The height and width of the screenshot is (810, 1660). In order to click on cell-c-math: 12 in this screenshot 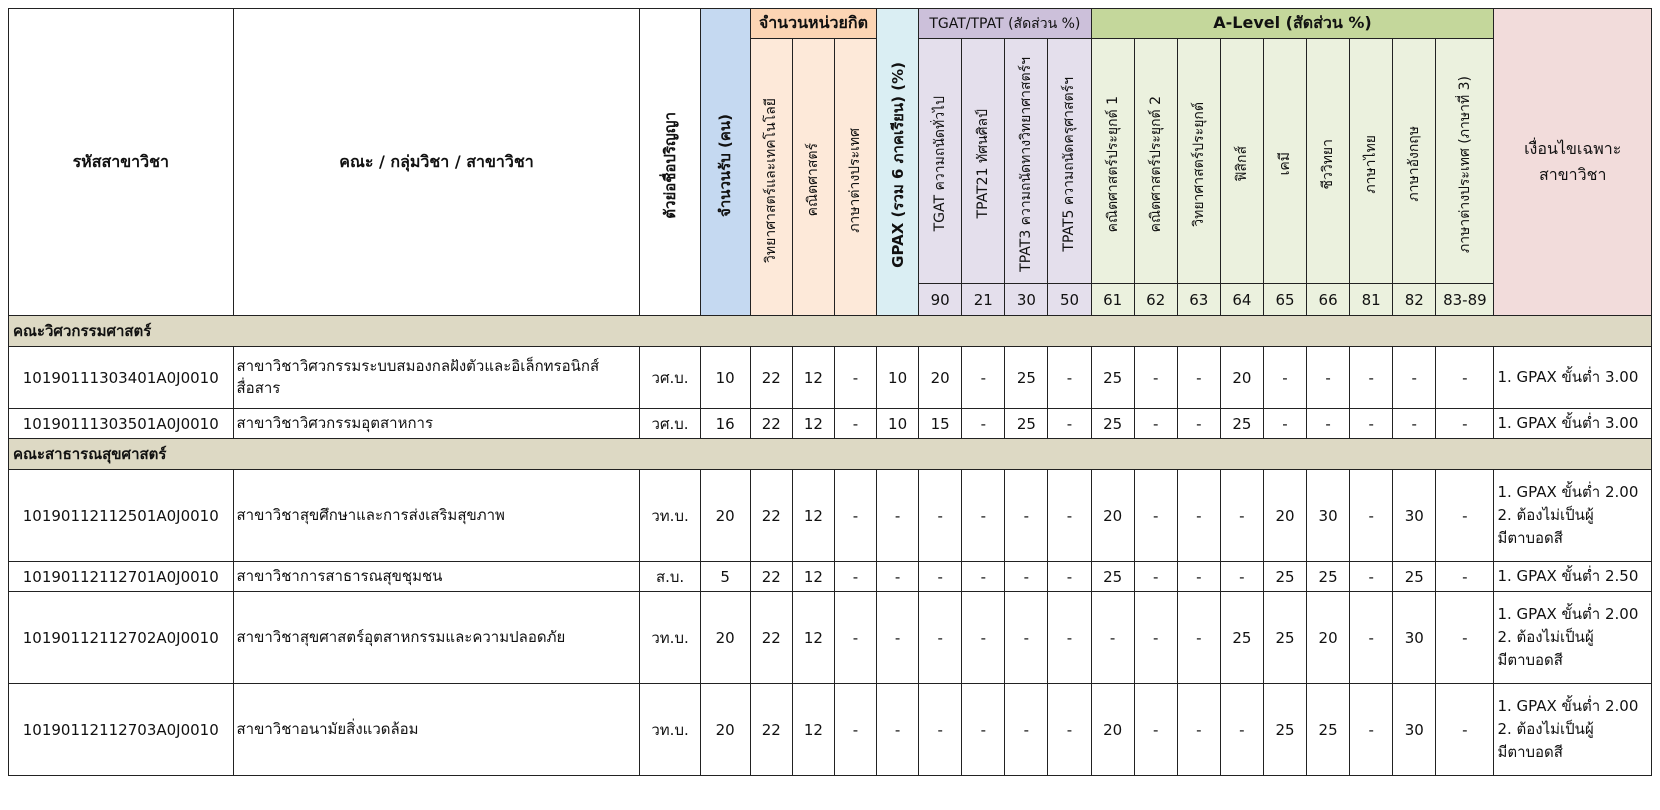, I will do `click(813, 576)`.